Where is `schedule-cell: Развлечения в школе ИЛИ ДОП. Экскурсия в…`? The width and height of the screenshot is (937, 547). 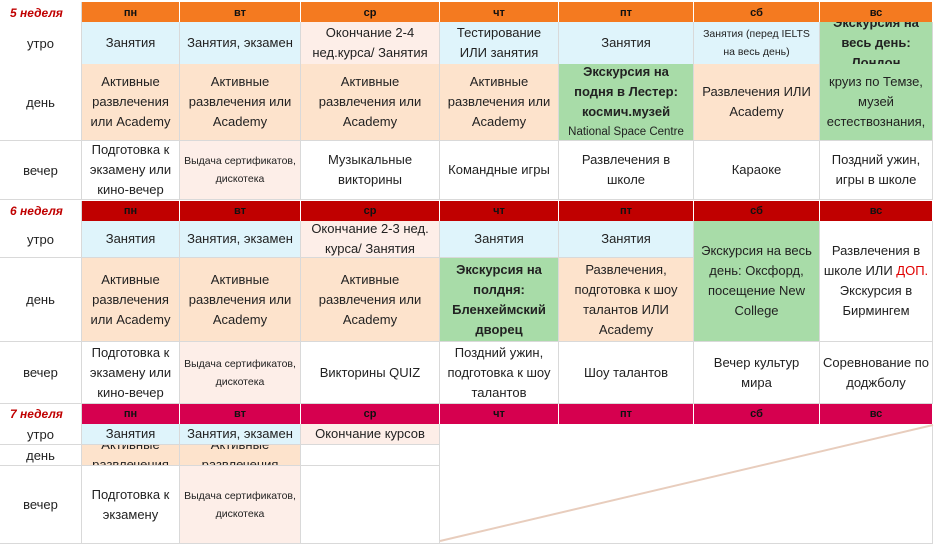
schedule-cell: Развлечения в школе ИЛИ ДОП. Экскурсия в… is located at coordinates (876, 281).